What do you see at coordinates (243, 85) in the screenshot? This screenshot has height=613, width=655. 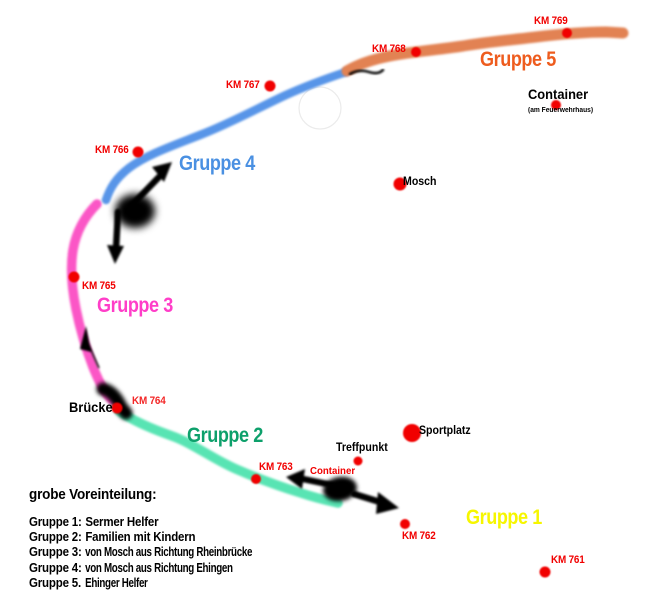 I see `km-767-label: KM 767` at bounding box center [243, 85].